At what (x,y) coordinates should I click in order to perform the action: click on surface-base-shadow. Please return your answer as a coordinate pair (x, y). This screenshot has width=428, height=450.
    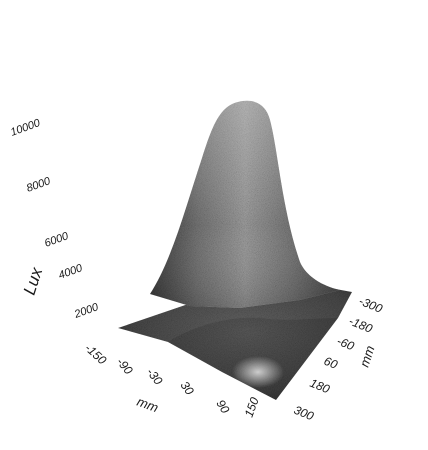
    Looking at the image, I should click on (253, 358).